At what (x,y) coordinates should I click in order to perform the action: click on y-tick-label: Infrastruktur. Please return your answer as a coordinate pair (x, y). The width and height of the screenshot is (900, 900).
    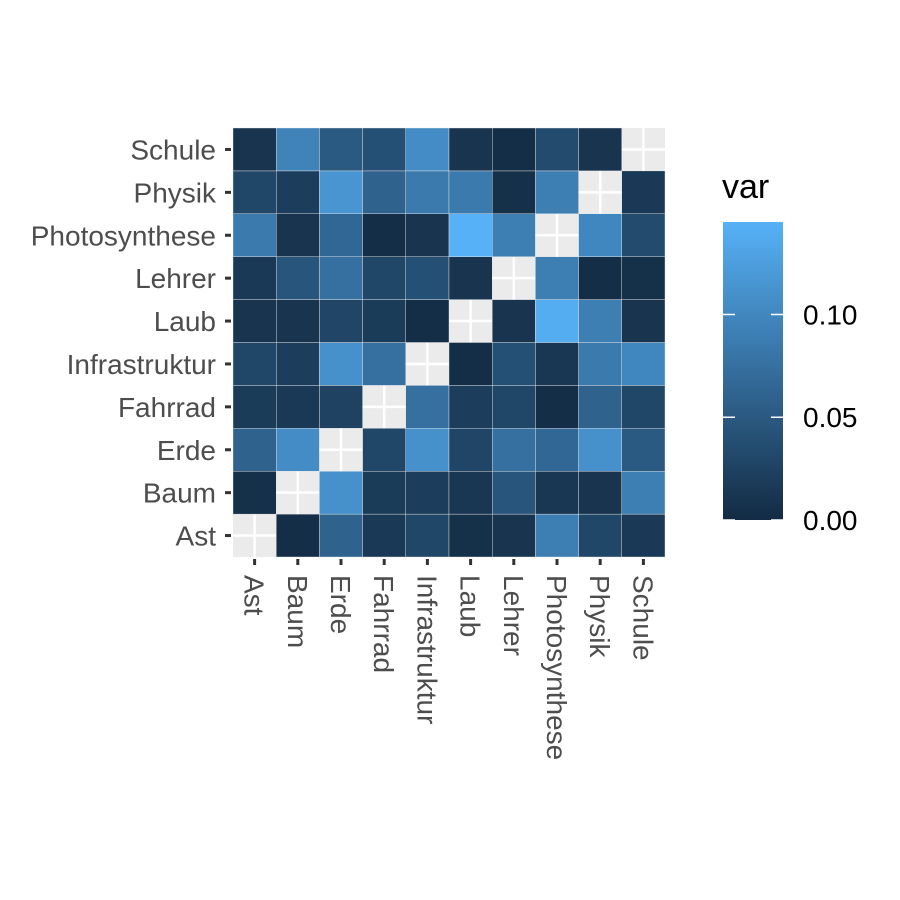
    Looking at the image, I should click on (141, 364).